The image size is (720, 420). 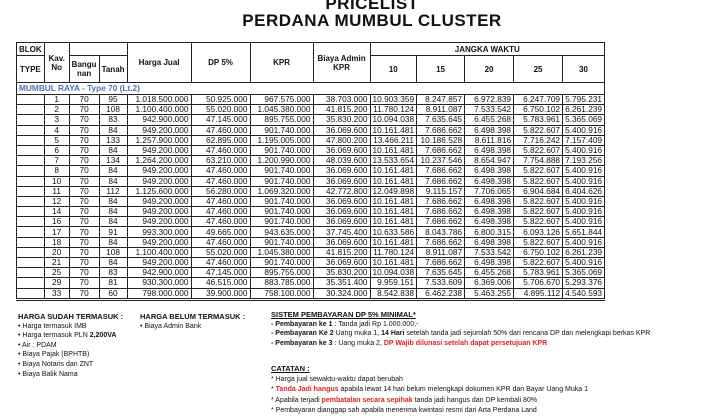 What do you see at coordinates (159, 283) in the screenshot?
I see `table-cell: 930.300.000` at bounding box center [159, 283].